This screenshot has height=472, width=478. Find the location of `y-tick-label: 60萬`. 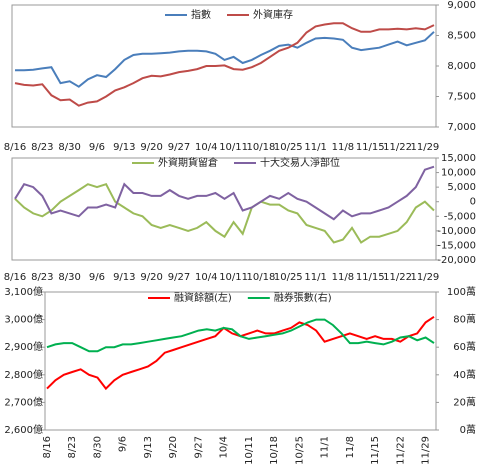

y-tick-label: 60萬 is located at coordinates (464, 346).